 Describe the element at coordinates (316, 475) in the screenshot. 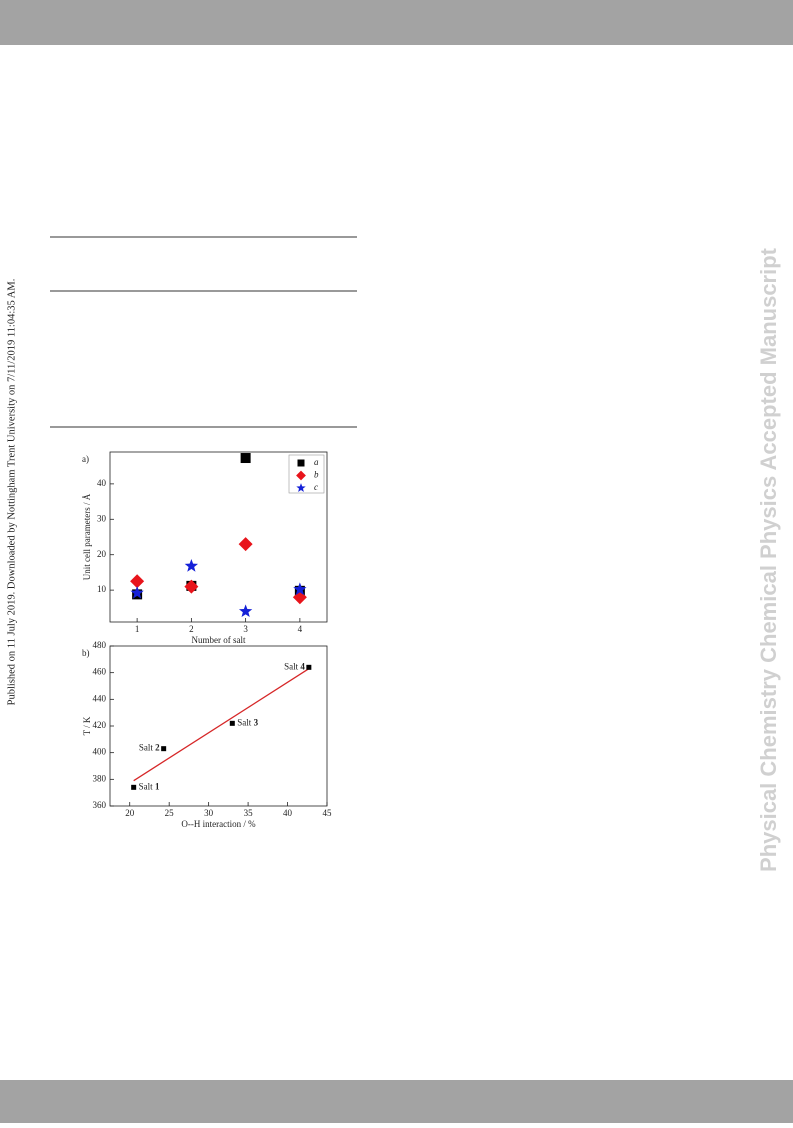

I see `legend-label: b` at that location.